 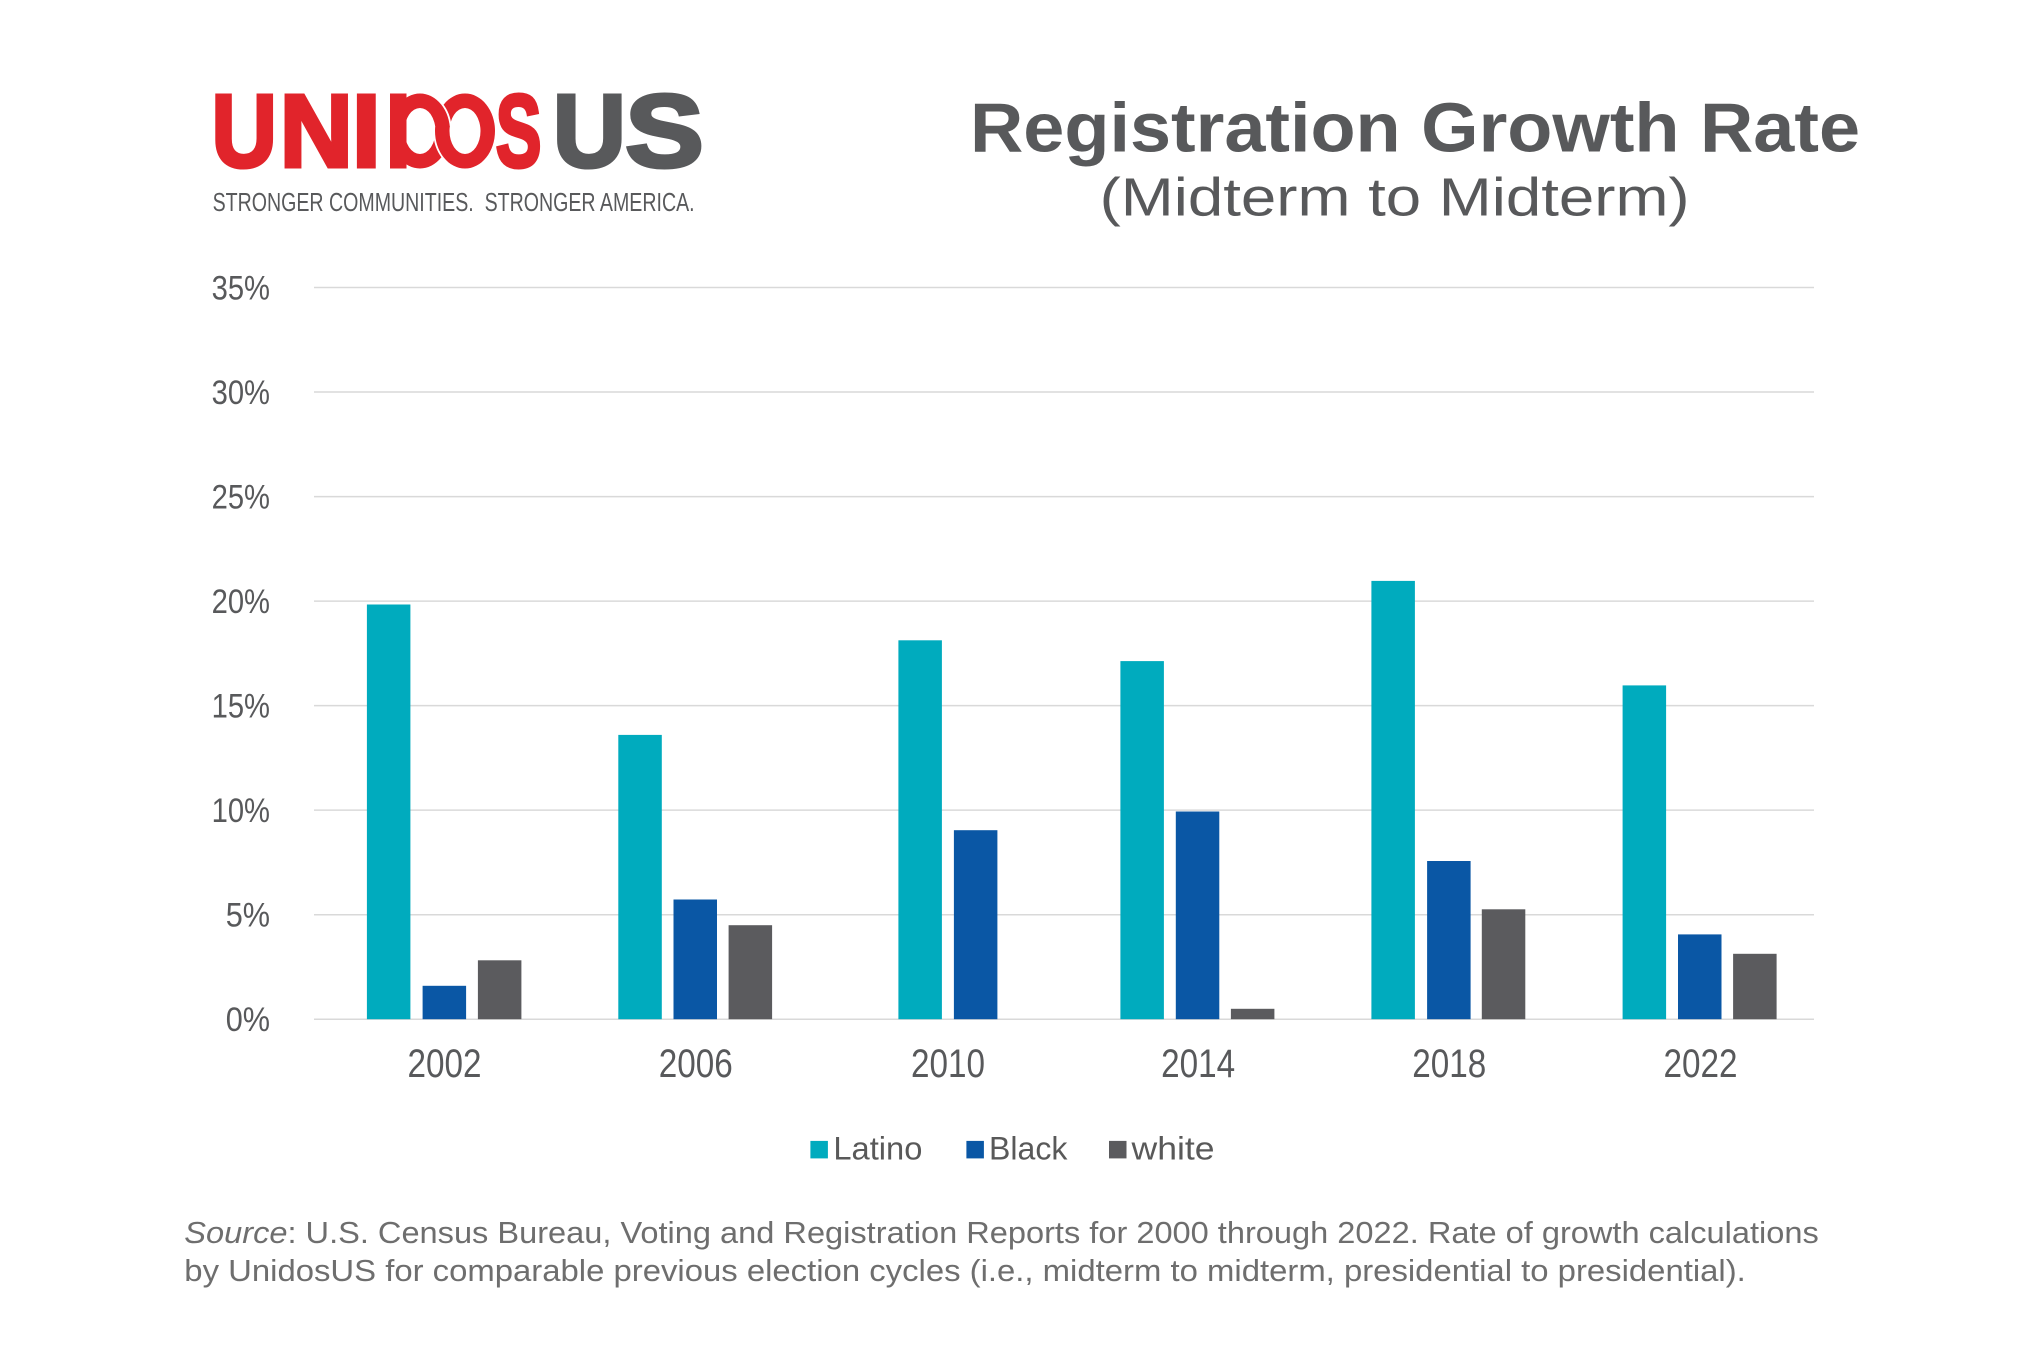 What do you see at coordinates (1395, 197) in the screenshot?
I see `svg-text: (Midterm to Midterm)` at bounding box center [1395, 197].